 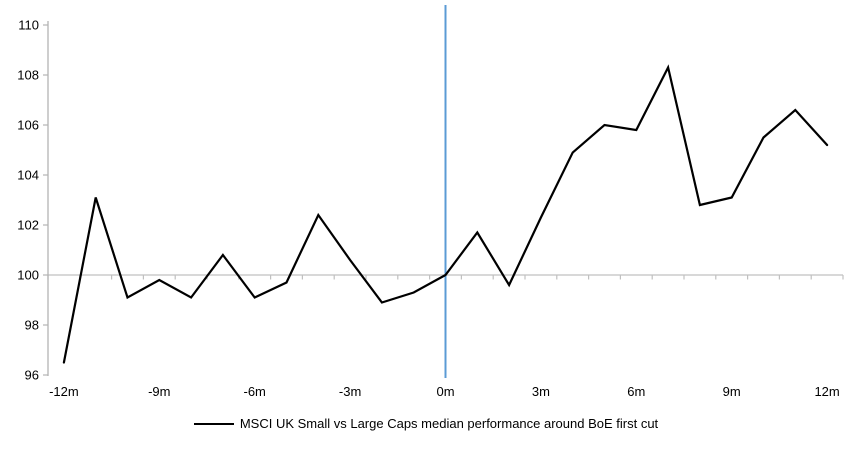 What do you see at coordinates (213, 423) in the screenshot?
I see `legend-line-swatch` at bounding box center [213, 423].